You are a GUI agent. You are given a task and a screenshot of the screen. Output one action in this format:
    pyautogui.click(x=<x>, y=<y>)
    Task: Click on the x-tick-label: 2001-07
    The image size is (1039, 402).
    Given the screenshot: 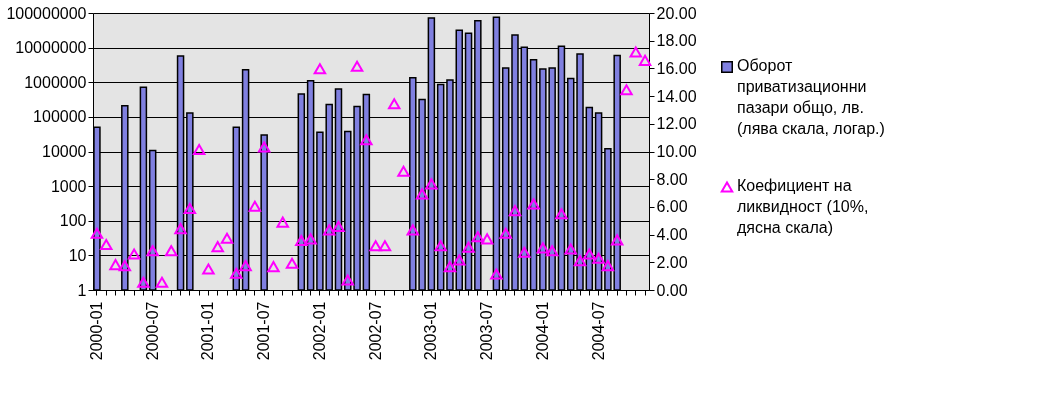 What is the action you would take?
    pyautogui.click(x=264, y=331)
    